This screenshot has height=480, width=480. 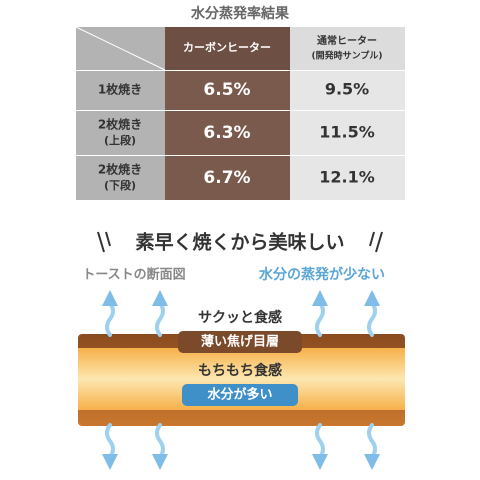 I want to click on crust-text: サクッと食感, so click(x=240, y=317).